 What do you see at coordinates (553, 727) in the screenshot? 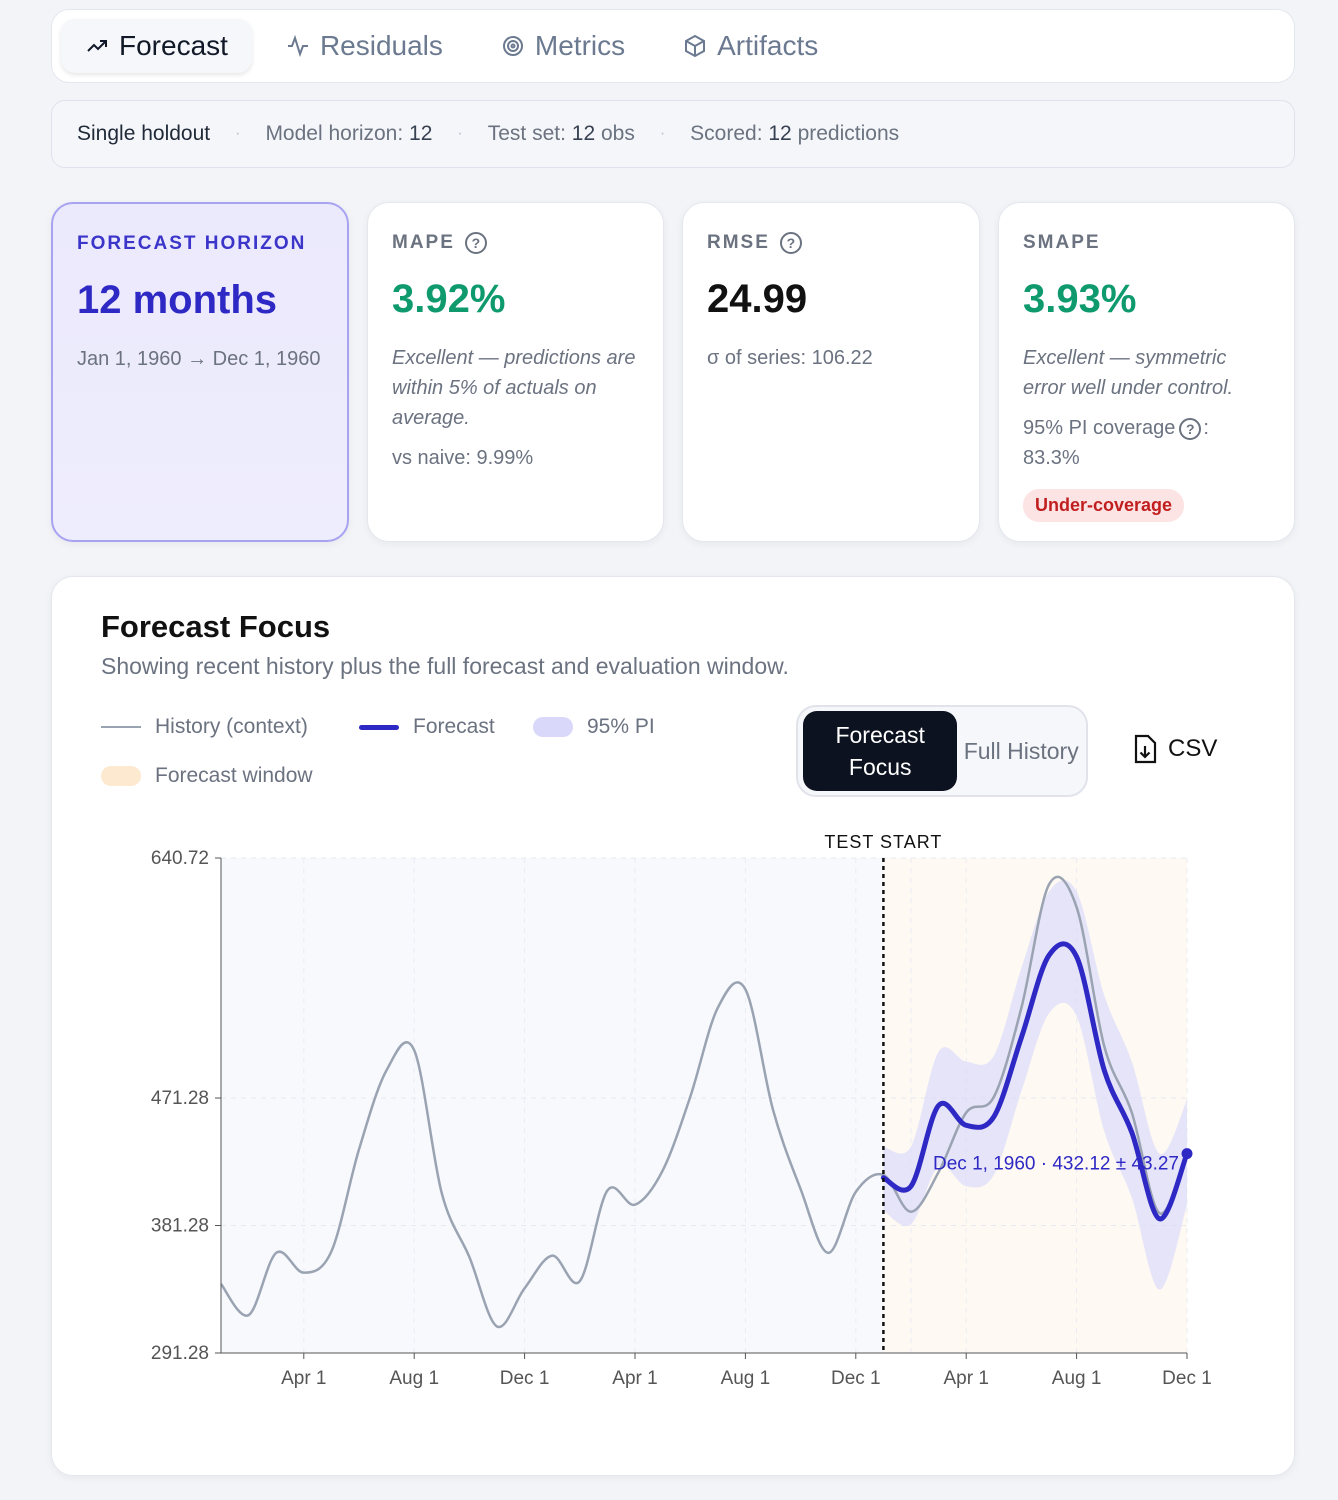
I see `pi-swatch` at bounding box center [553, 727].